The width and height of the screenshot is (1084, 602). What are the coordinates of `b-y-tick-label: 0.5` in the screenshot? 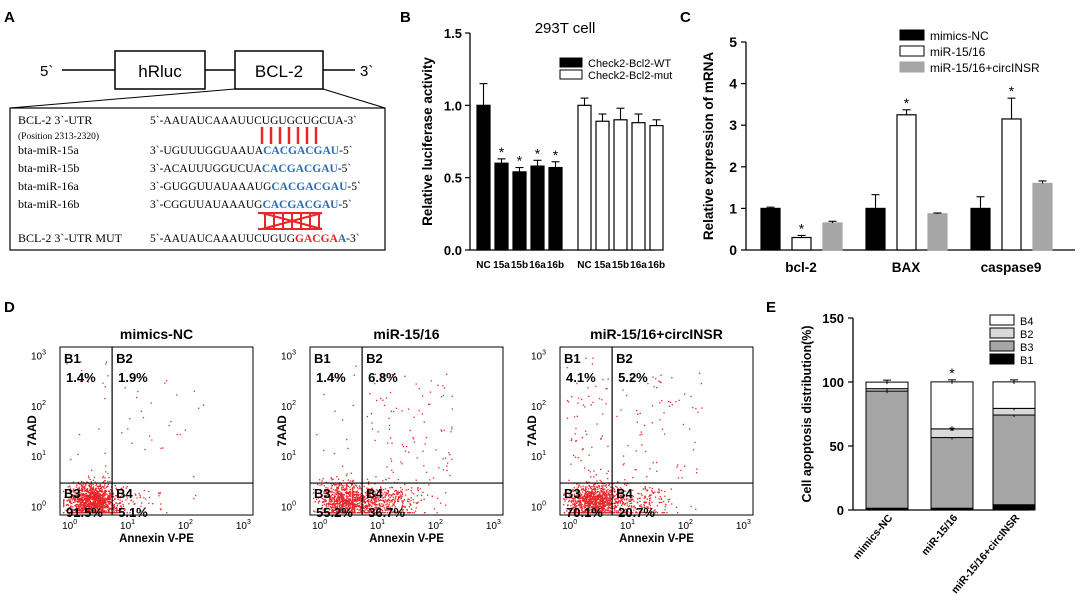 It's located at (453, 178).